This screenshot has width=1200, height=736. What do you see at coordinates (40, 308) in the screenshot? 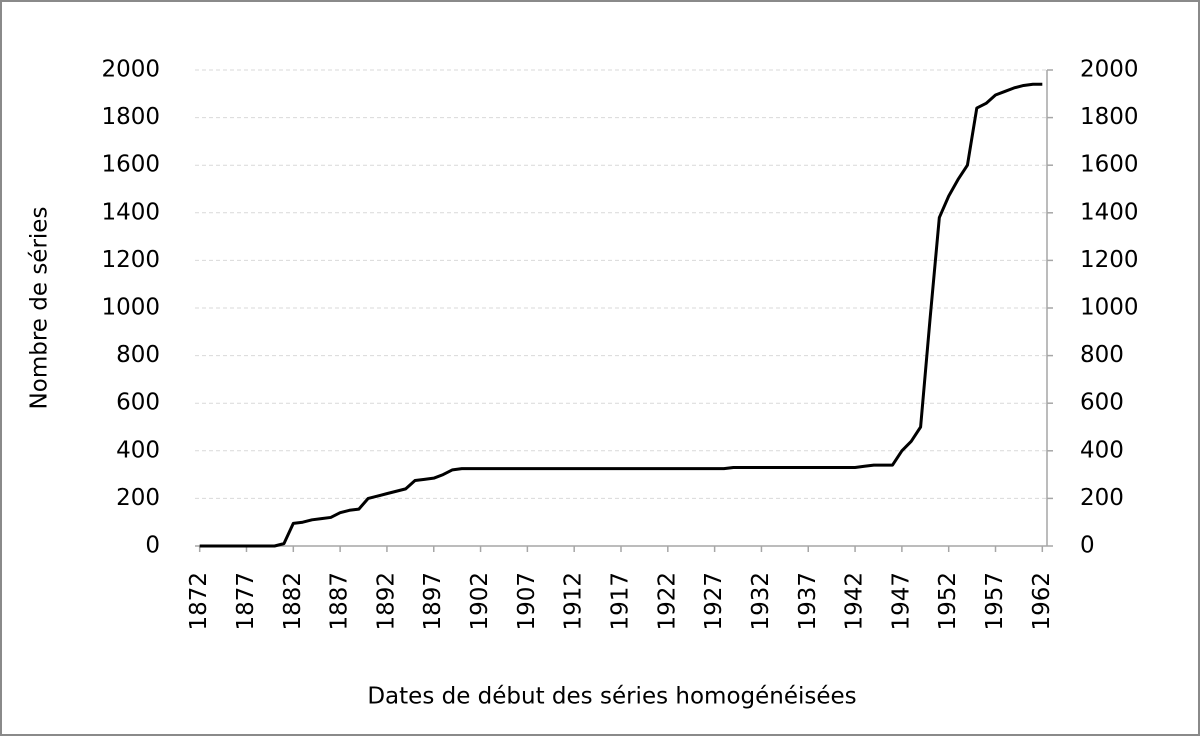
I see `y-axis-label: Nombre de séries` at bounding box center [40, 308].